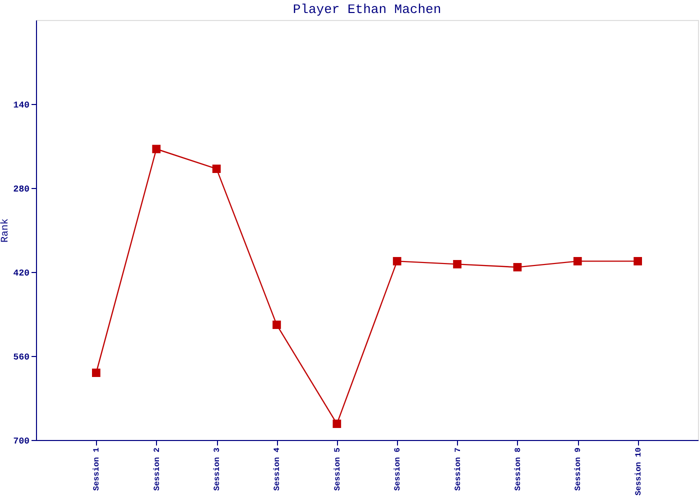 The image size is (700, 500). What do you see at coordinates (21, 189) in the screenshot?
I see `y-tick-label: 280` at bounding box center [21, 189].